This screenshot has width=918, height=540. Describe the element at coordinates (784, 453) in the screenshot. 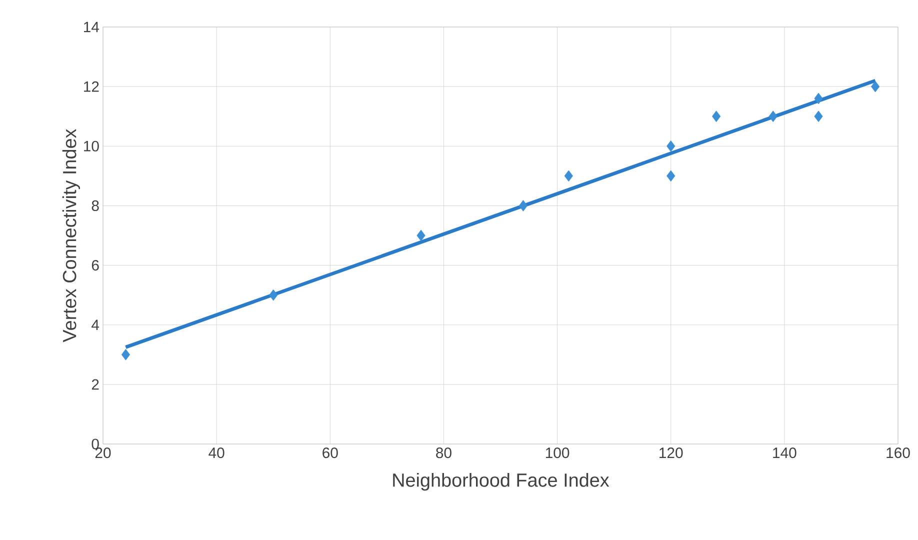

I see `x-tick-label: 140` at that location.